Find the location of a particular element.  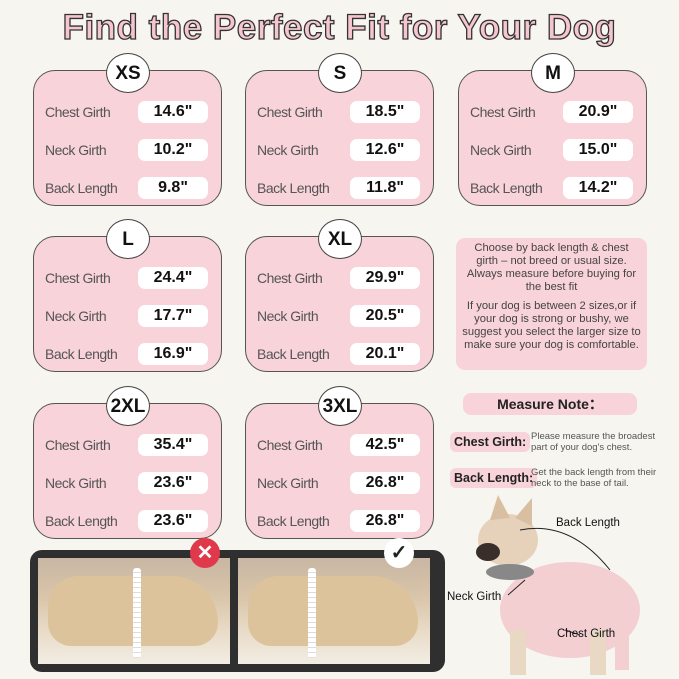

diagram-neck-girth: Neck Girth is located at coordinates (474, 597).